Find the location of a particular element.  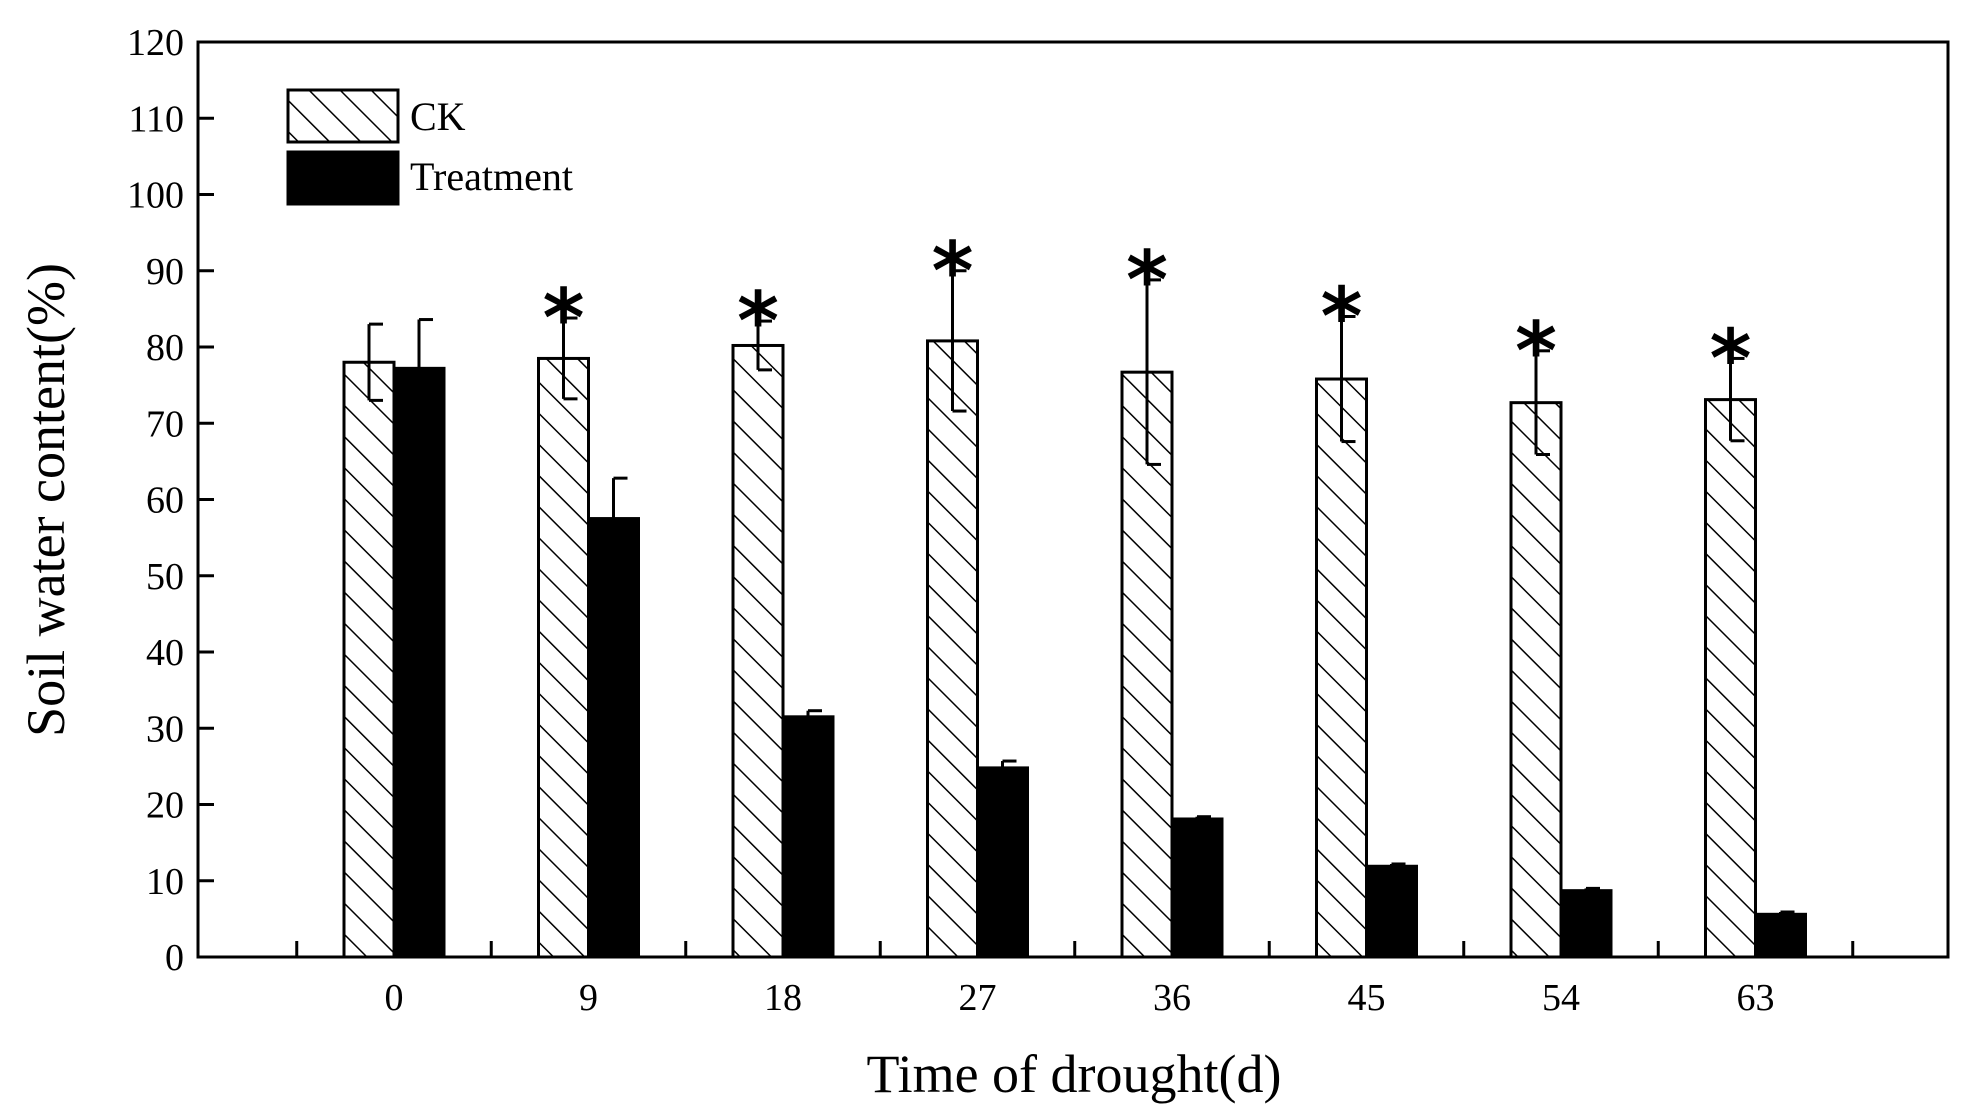

legend-swatch-ck is located at coordinates (343, 116).